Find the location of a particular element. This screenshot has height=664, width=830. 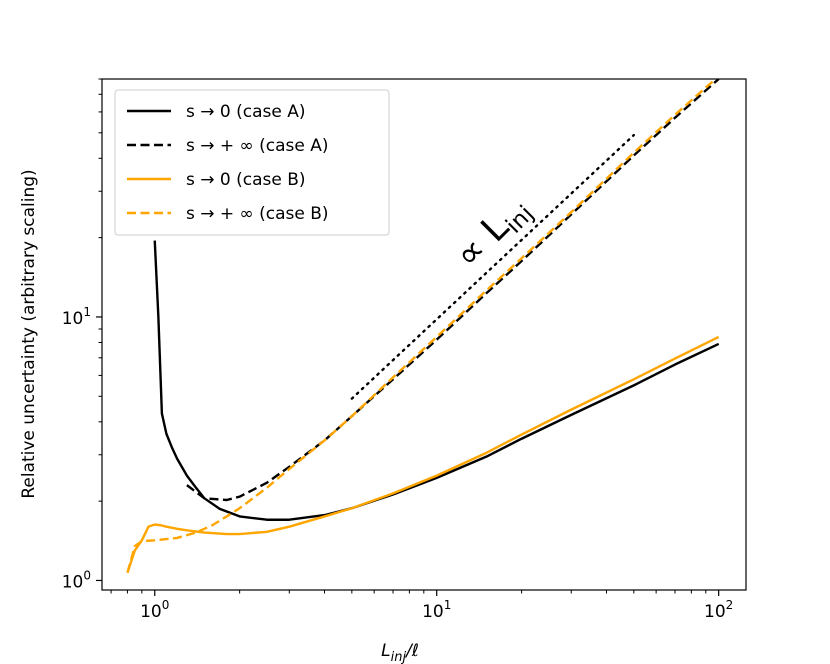

x-tick-exponent: 2 is located at coordinates (730, 605).